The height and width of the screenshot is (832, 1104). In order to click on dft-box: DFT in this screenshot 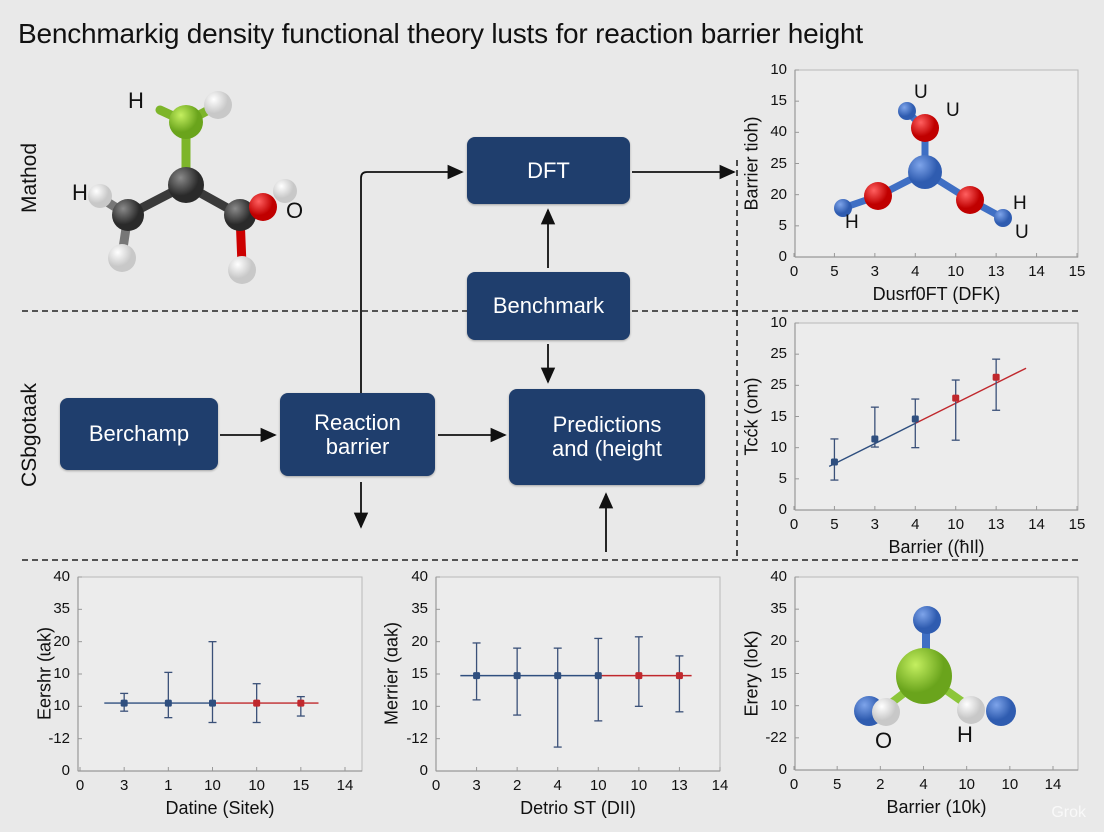, I will do `click(548, 170)`.